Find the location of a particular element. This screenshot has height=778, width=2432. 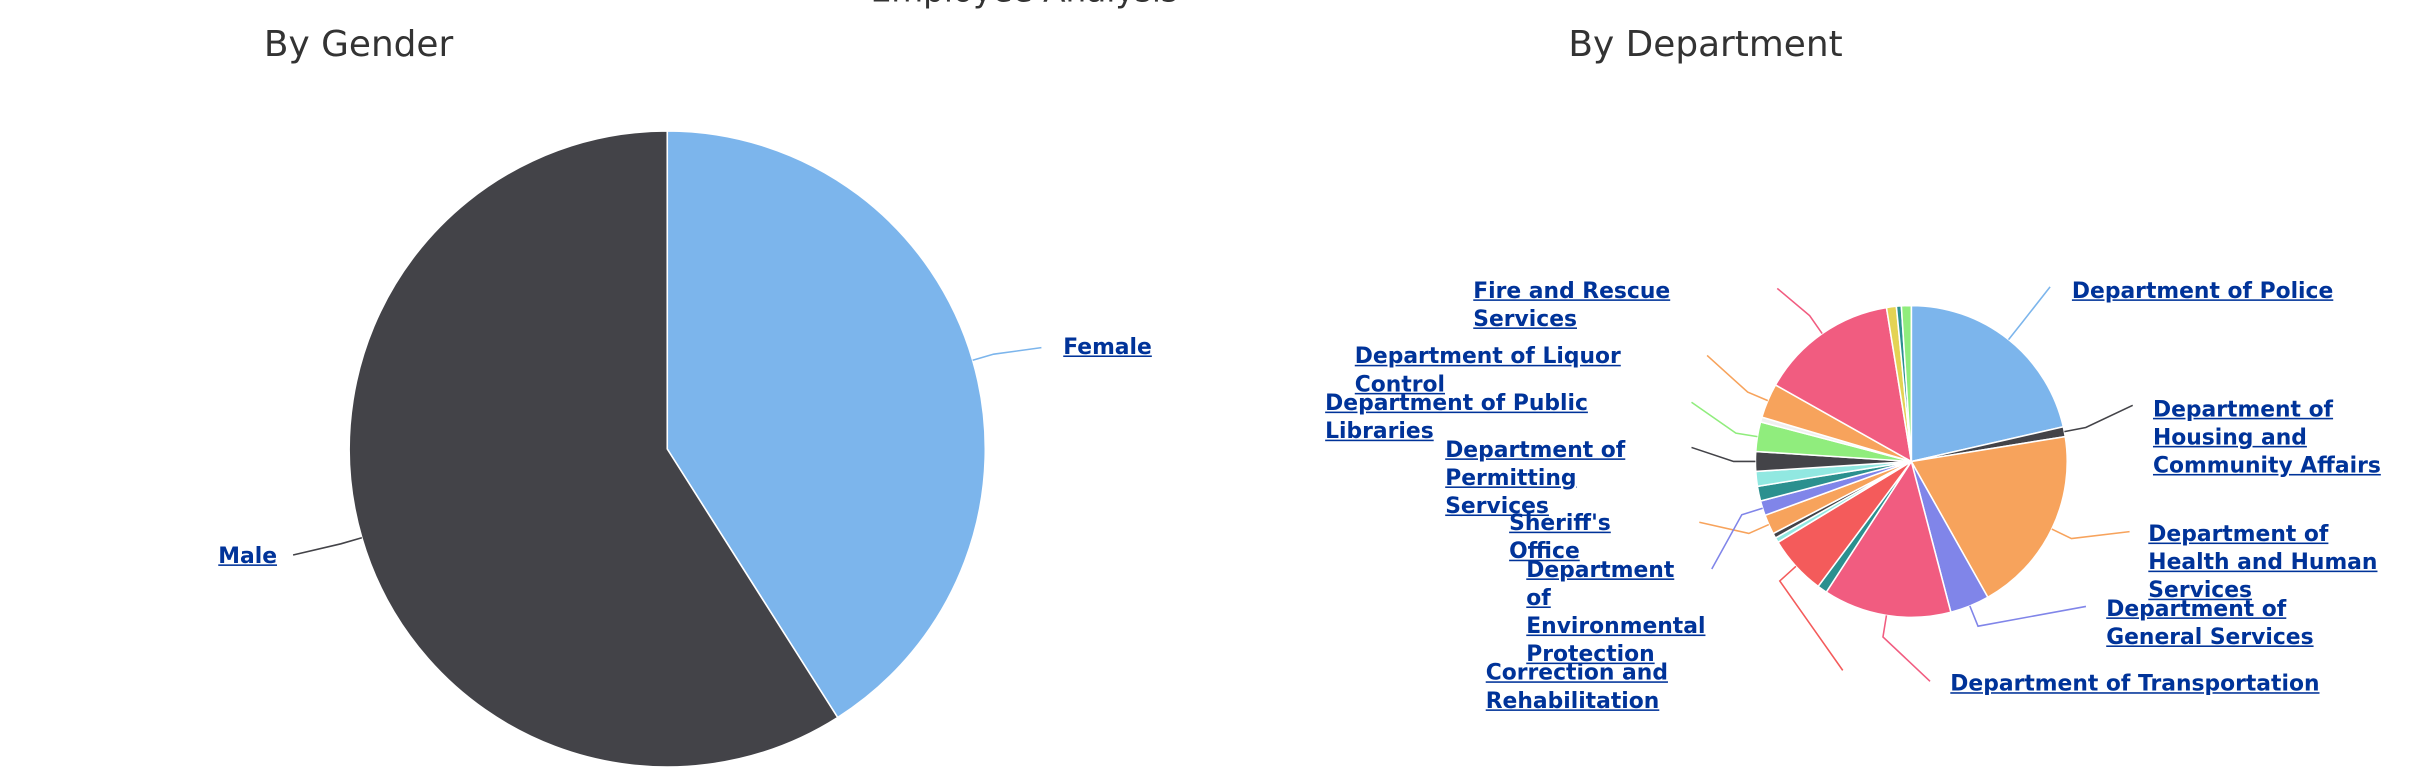

slice-label: Department of Liquor Control is located at coordinates (1487, 371).